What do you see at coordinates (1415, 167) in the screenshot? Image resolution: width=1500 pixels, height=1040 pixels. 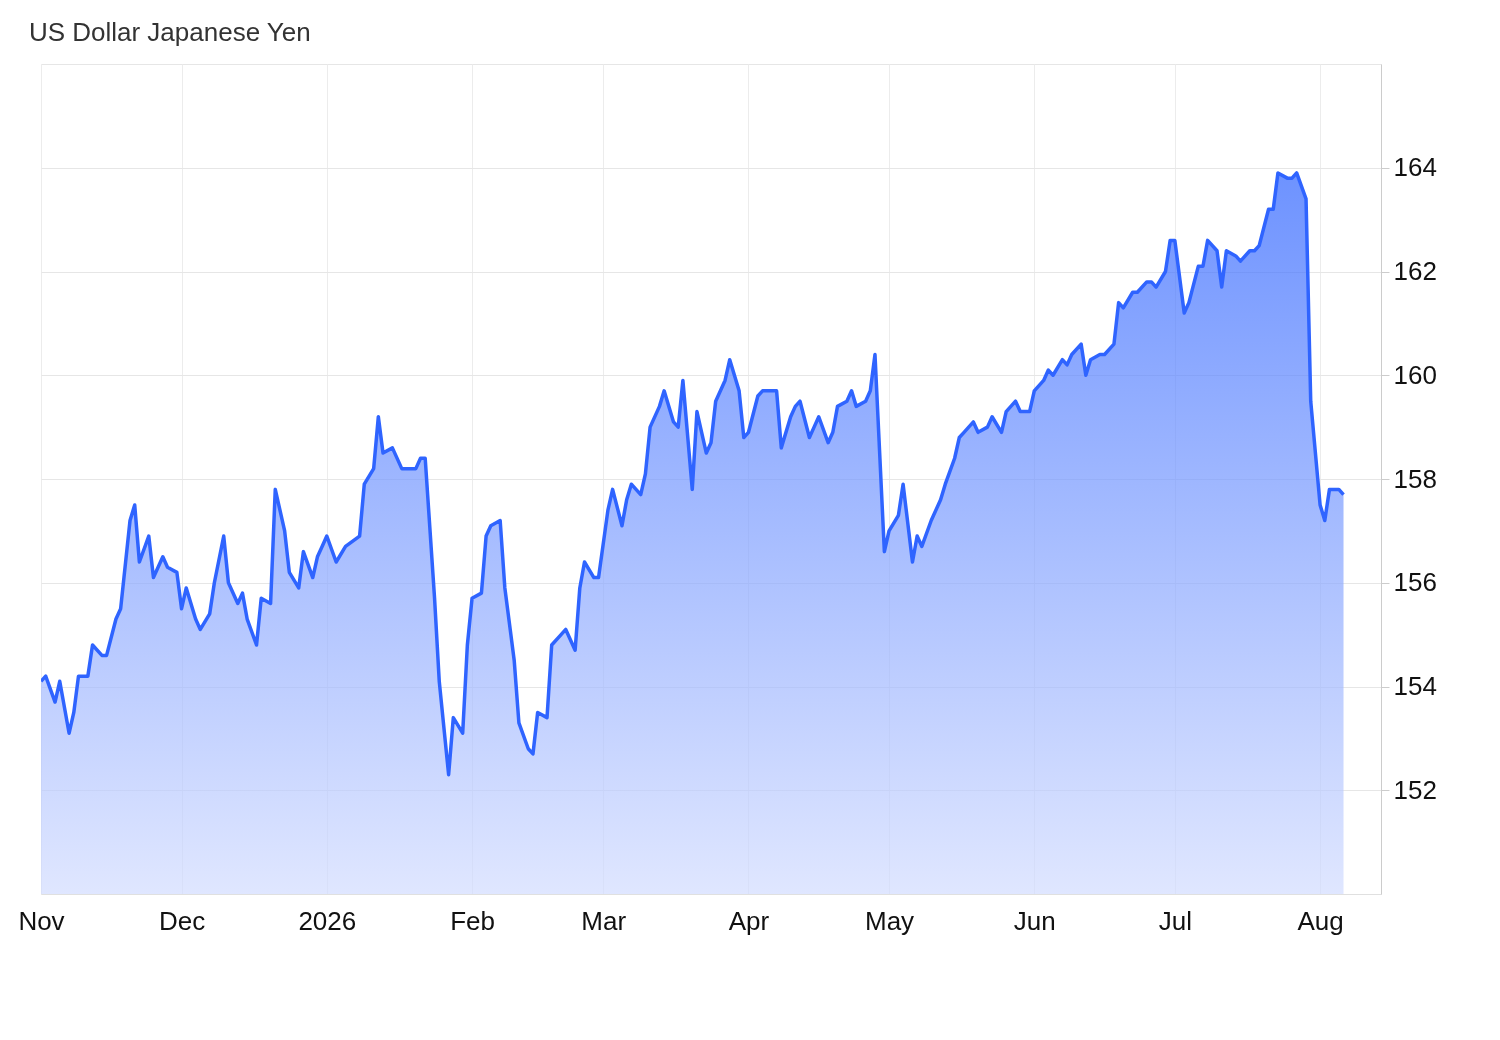 I see `y-tick-label: 164` at bounding box center [1415, 167].